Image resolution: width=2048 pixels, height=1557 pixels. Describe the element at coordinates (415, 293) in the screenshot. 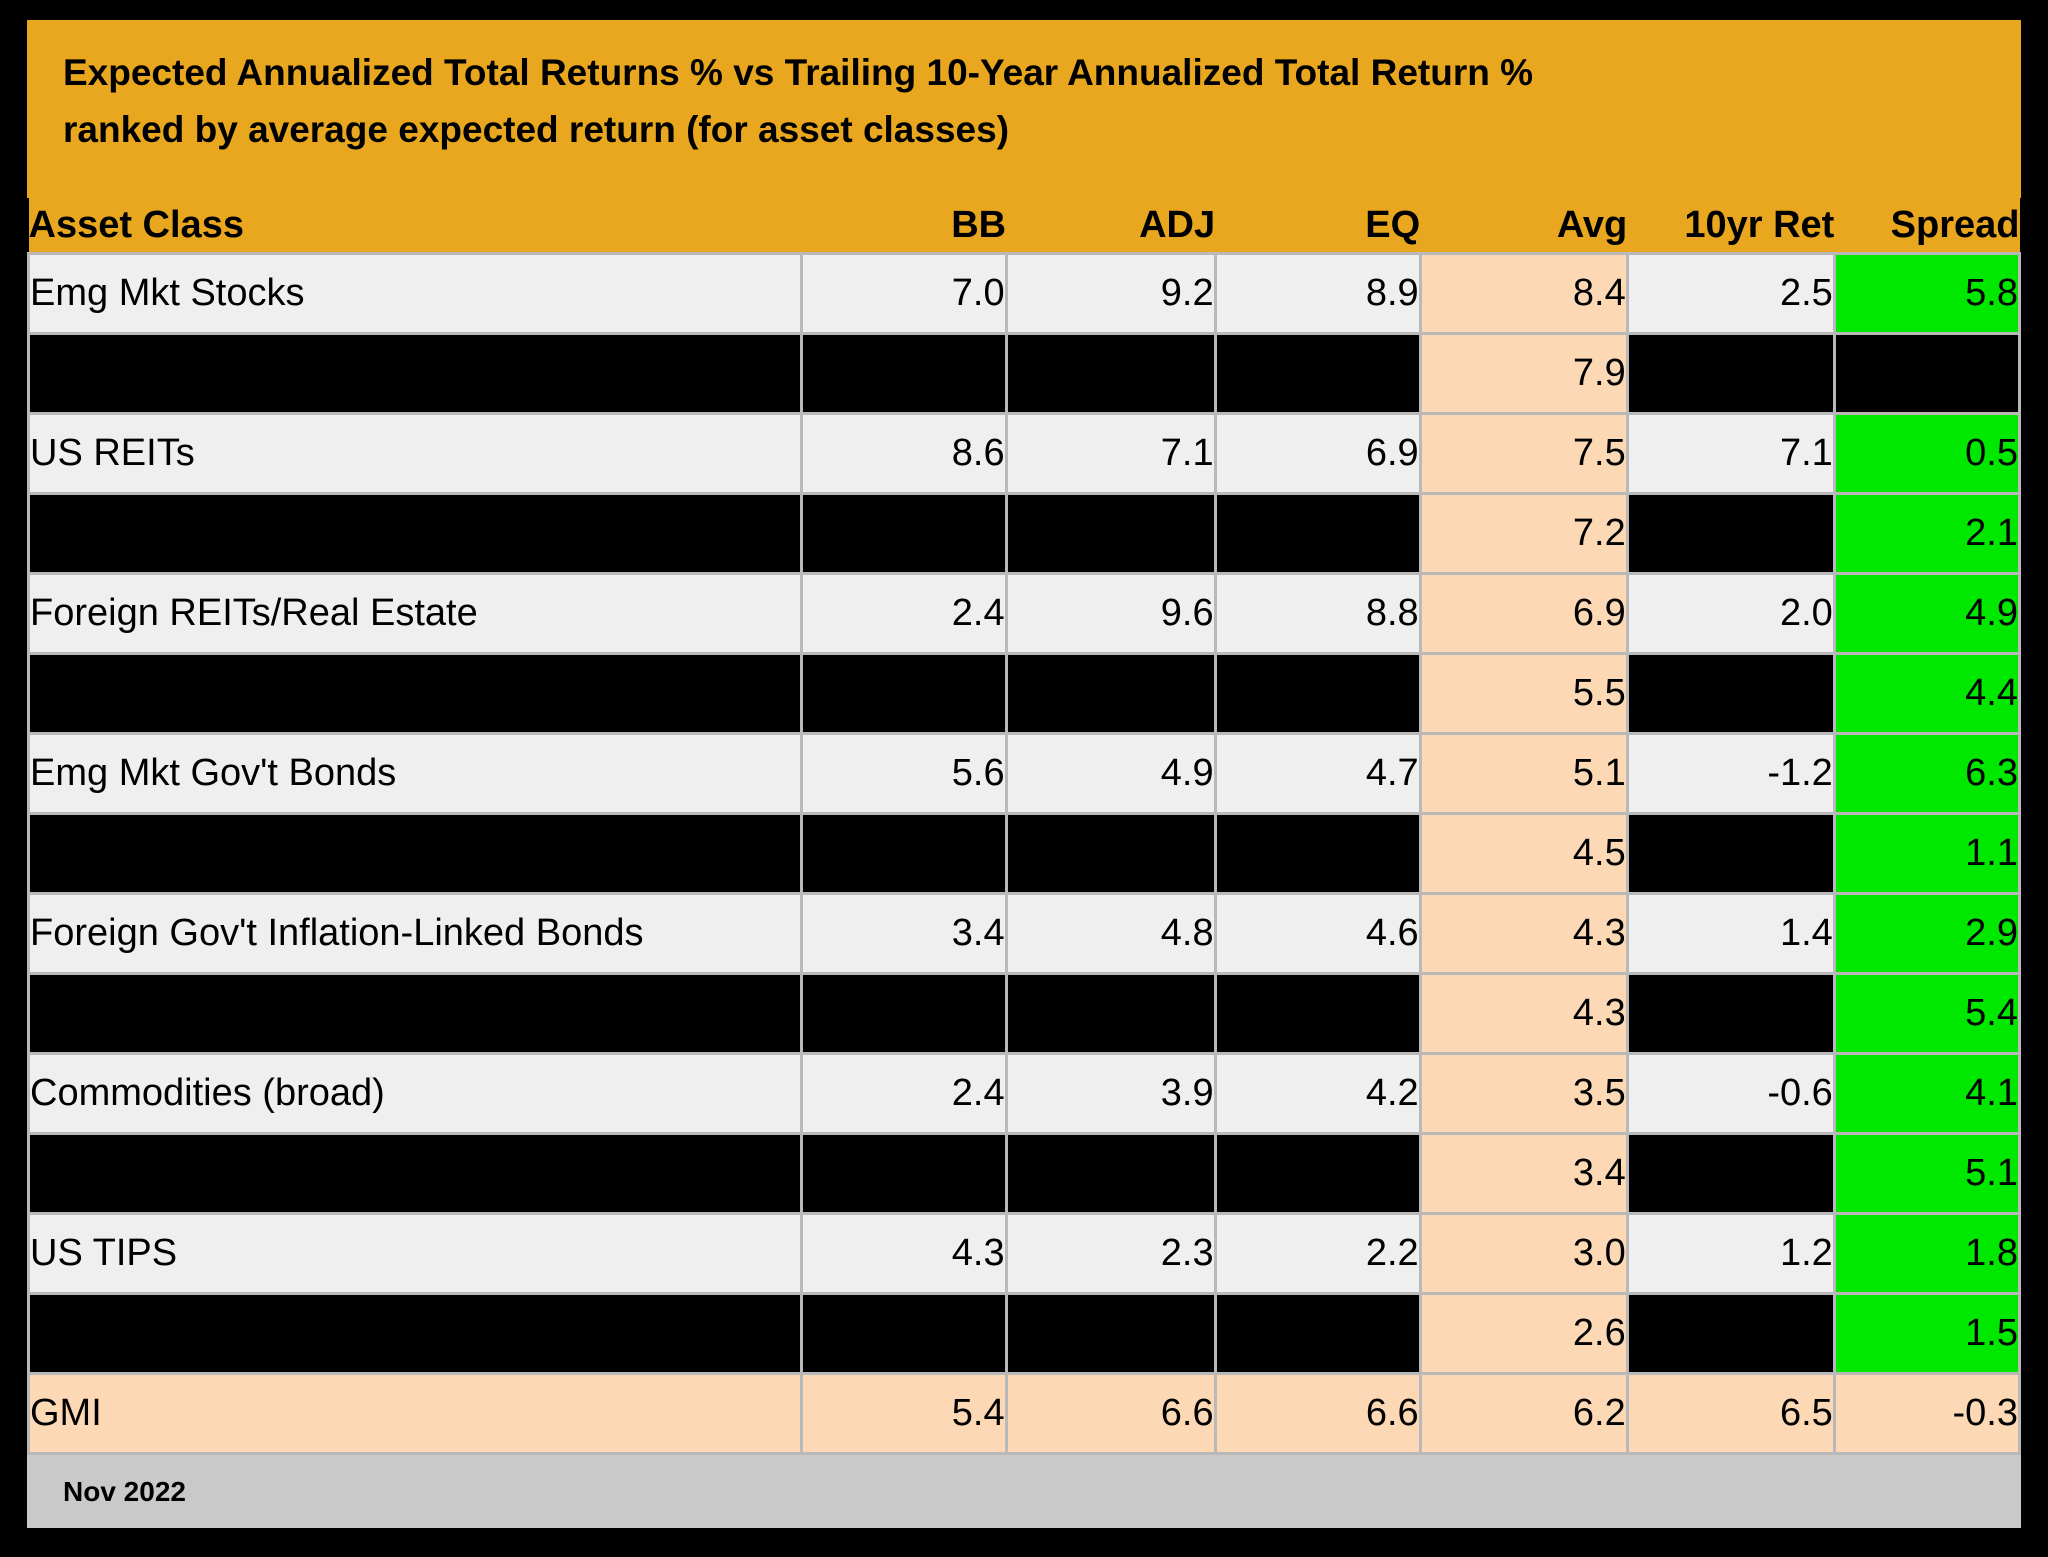

I see `asset-class-cell: Emg Mkt Stocks` at that location.